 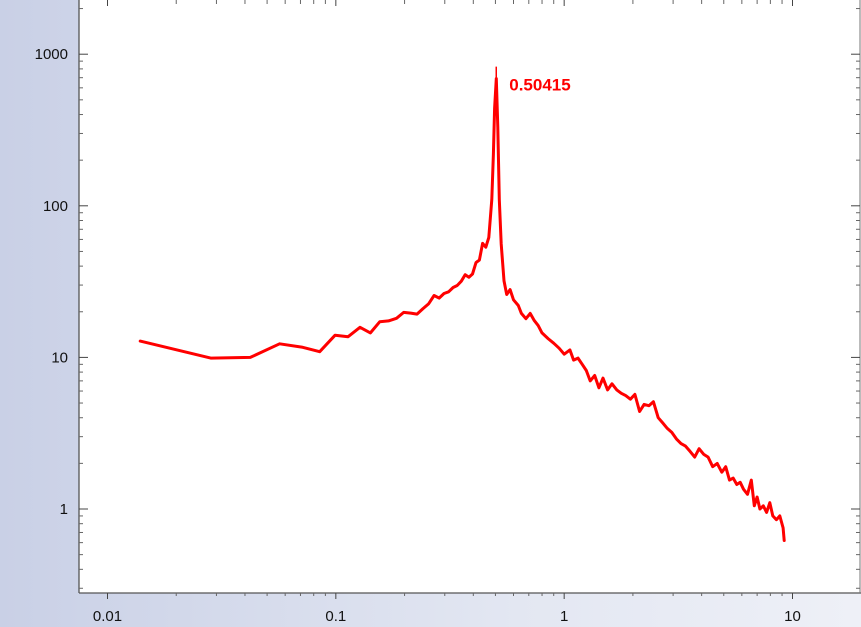 I want to click on annotation-layer: 0.50415, so click(x=533, y=80).